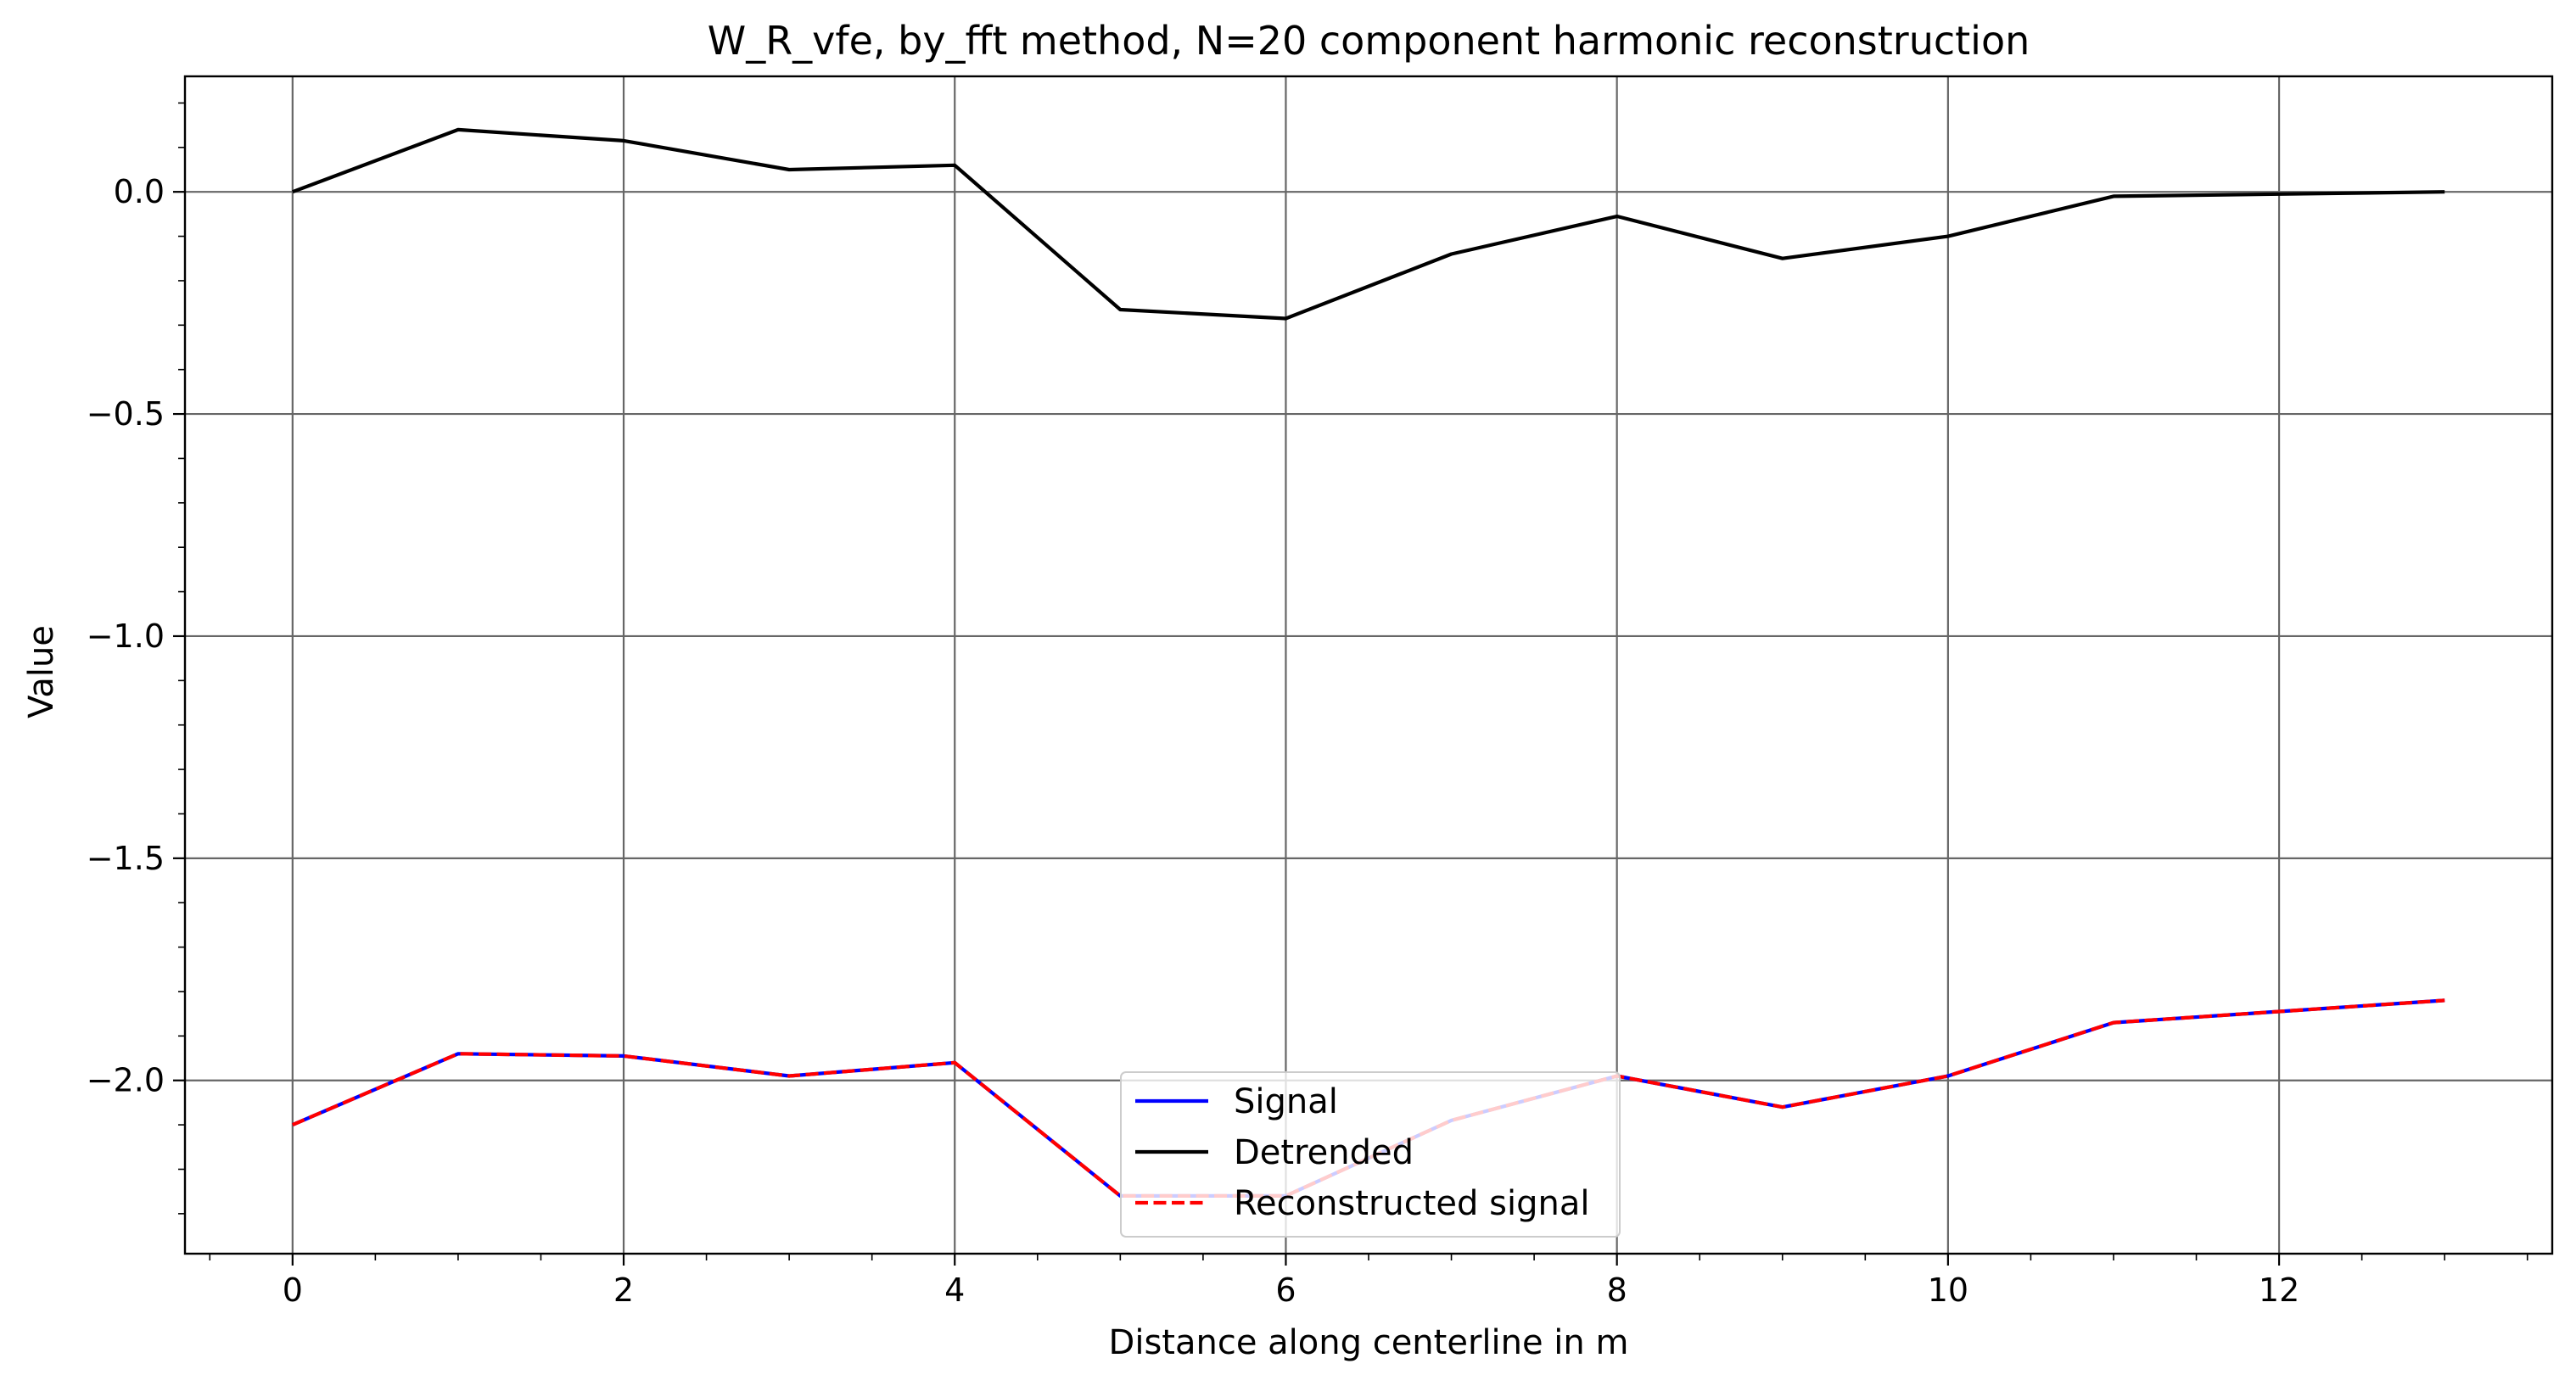 This screenshot has height=1386, width=2576. Describe the element at coordinates (293, 1290) in the screenshot. I see `x-tick-label: 0` at that location.